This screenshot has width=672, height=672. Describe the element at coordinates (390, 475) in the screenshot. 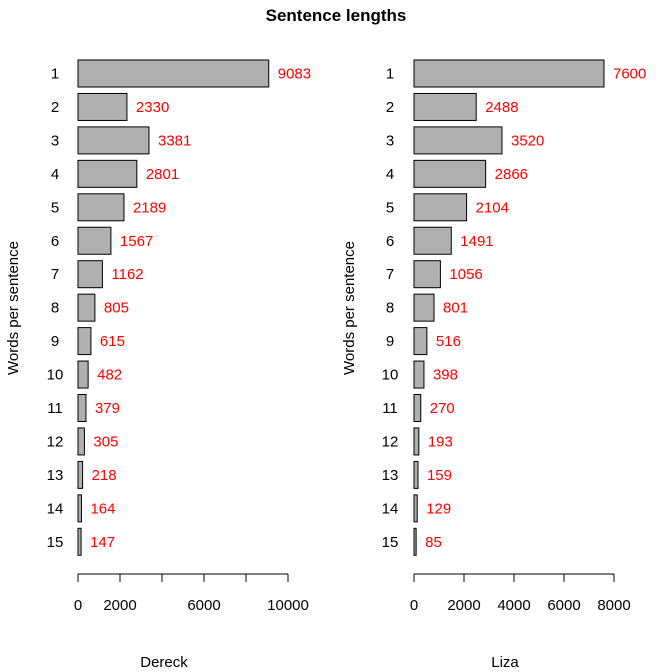

I see `category-label-panel-2-13: 13` at that location.